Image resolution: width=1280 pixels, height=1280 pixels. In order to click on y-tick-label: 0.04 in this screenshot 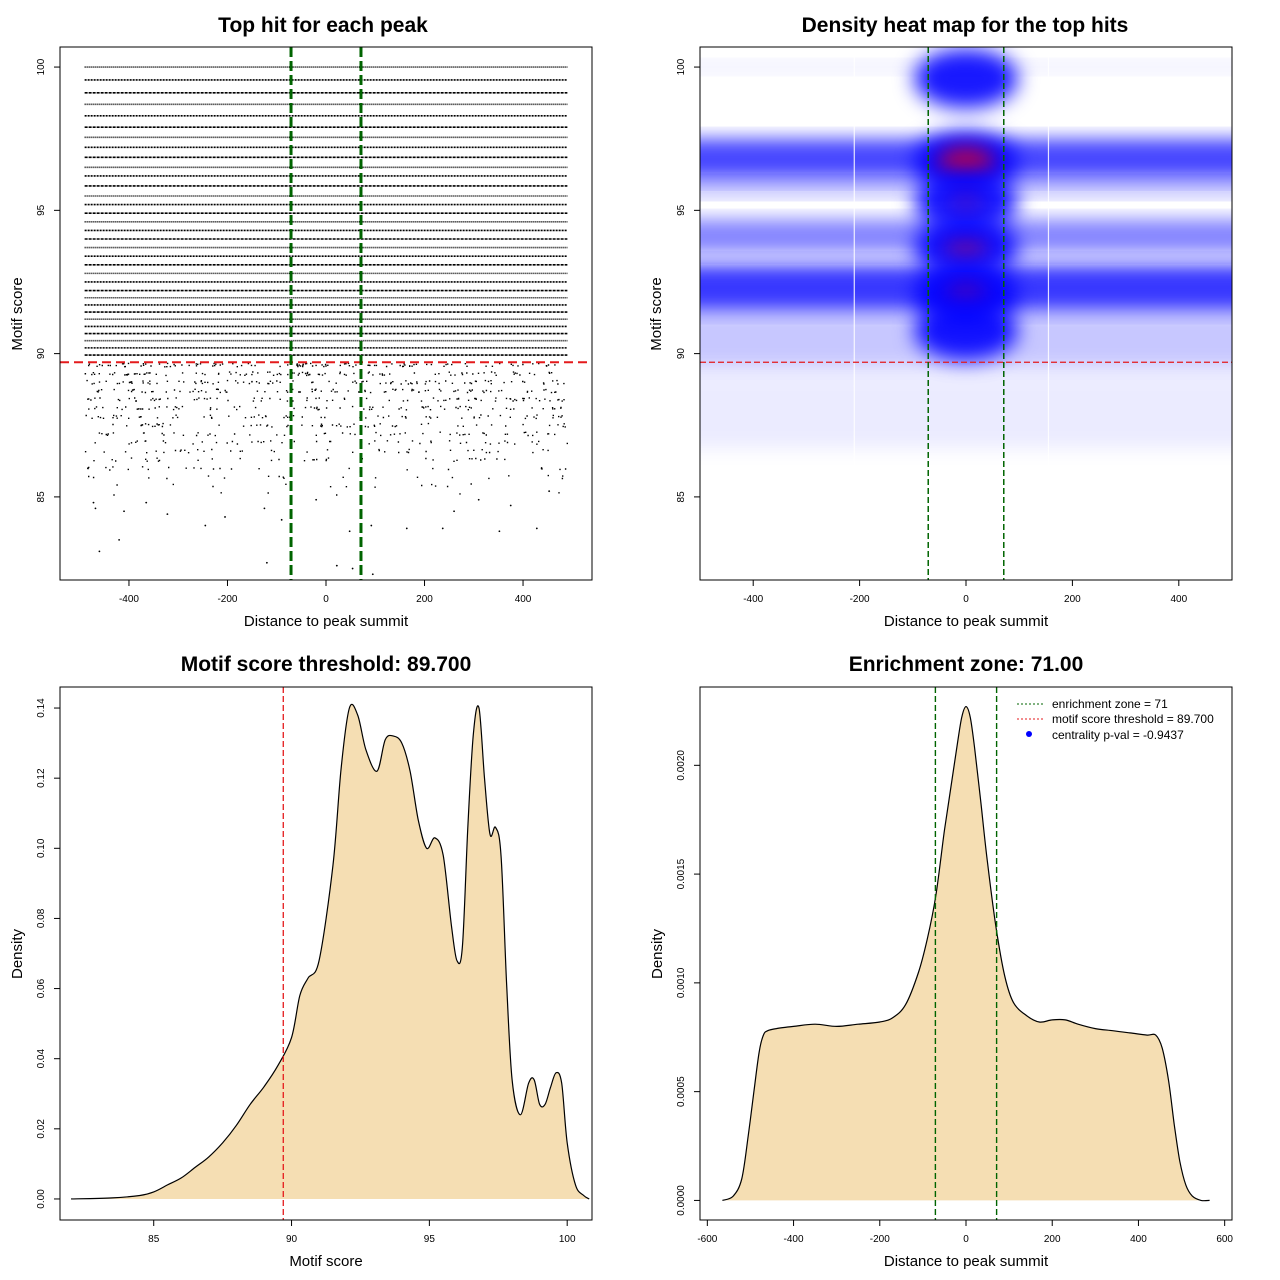, I will do `click(41, 1059)`.